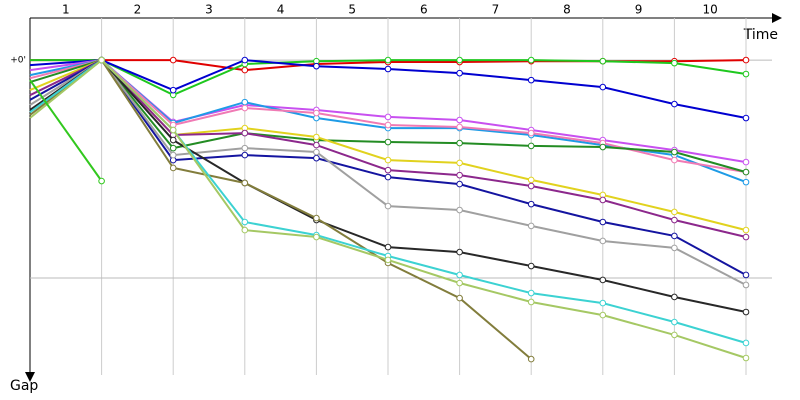 This screenshot has height=400, width=800. Describe the element at coordinates (18, 61) in the screenshot. I see `y-tick-label: +0'` at that location.